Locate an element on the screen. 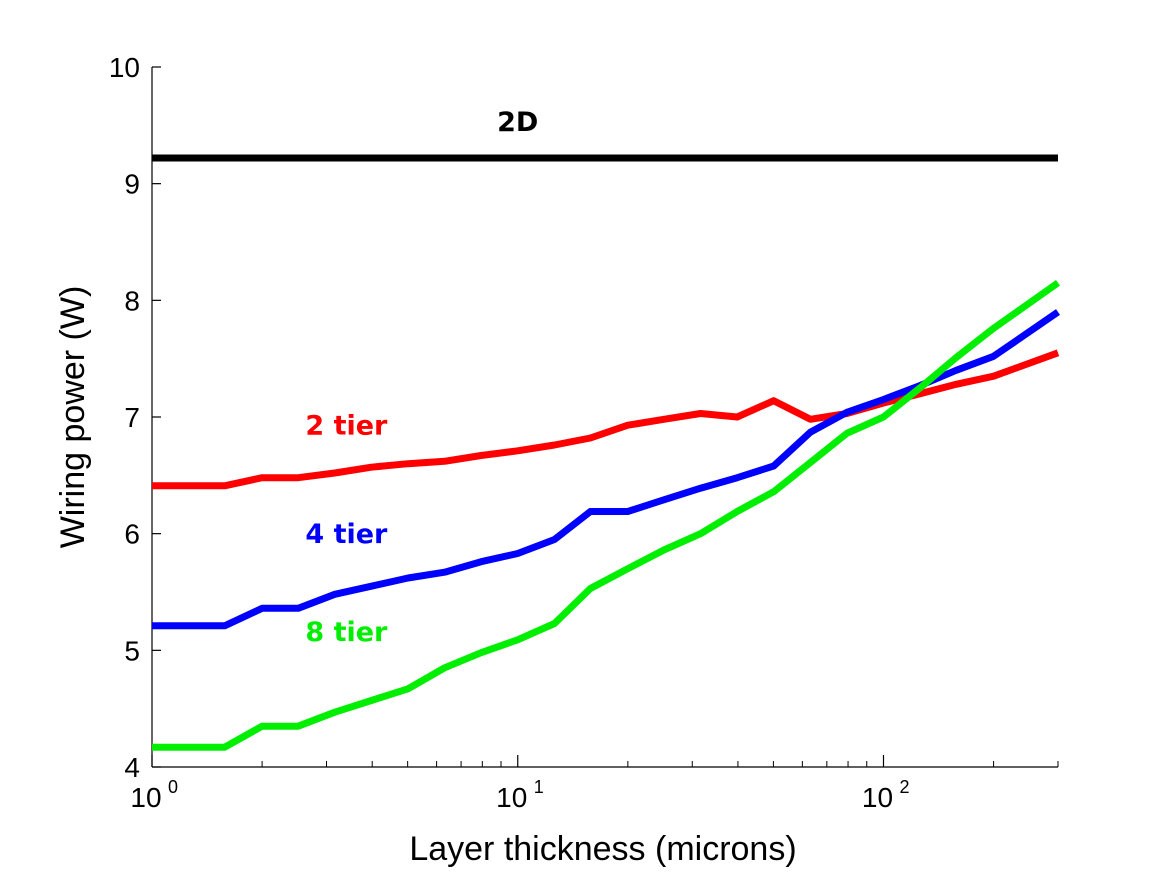 Image resolution: width=1168 pixels, height=877 pixels. y-tick-label: 4 is located at coordinates (132, 767).